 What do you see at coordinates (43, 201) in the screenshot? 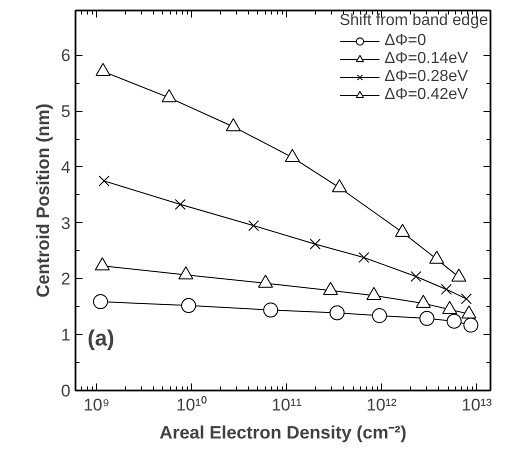
I see `y-axis-title: Centroid Position (nm)` at bounding box center [43, 201].